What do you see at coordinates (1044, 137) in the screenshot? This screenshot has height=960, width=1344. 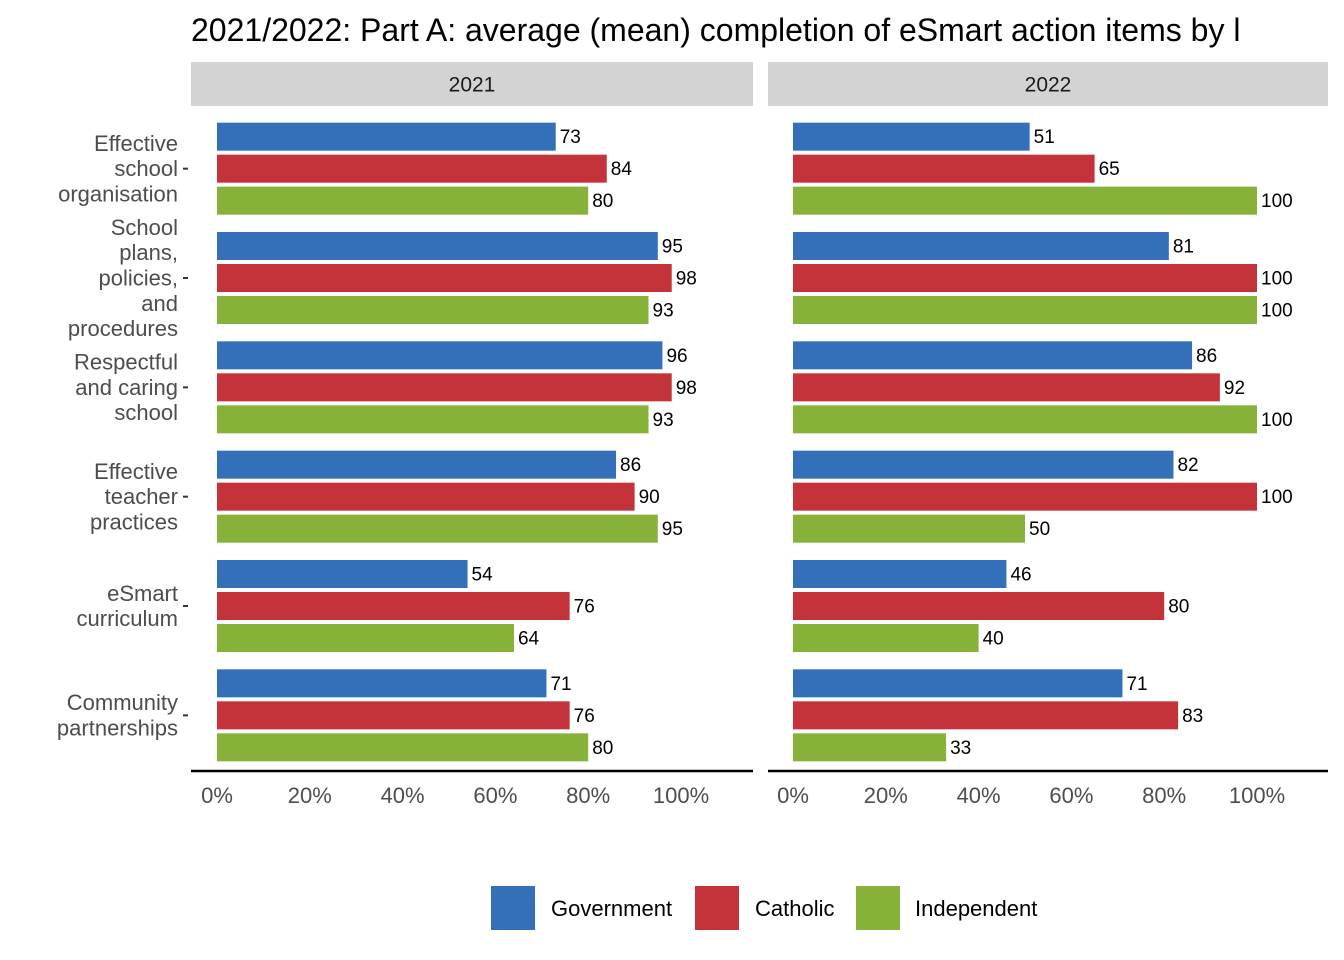 I see `data-label: 51` at bounding box center [1044, 137].